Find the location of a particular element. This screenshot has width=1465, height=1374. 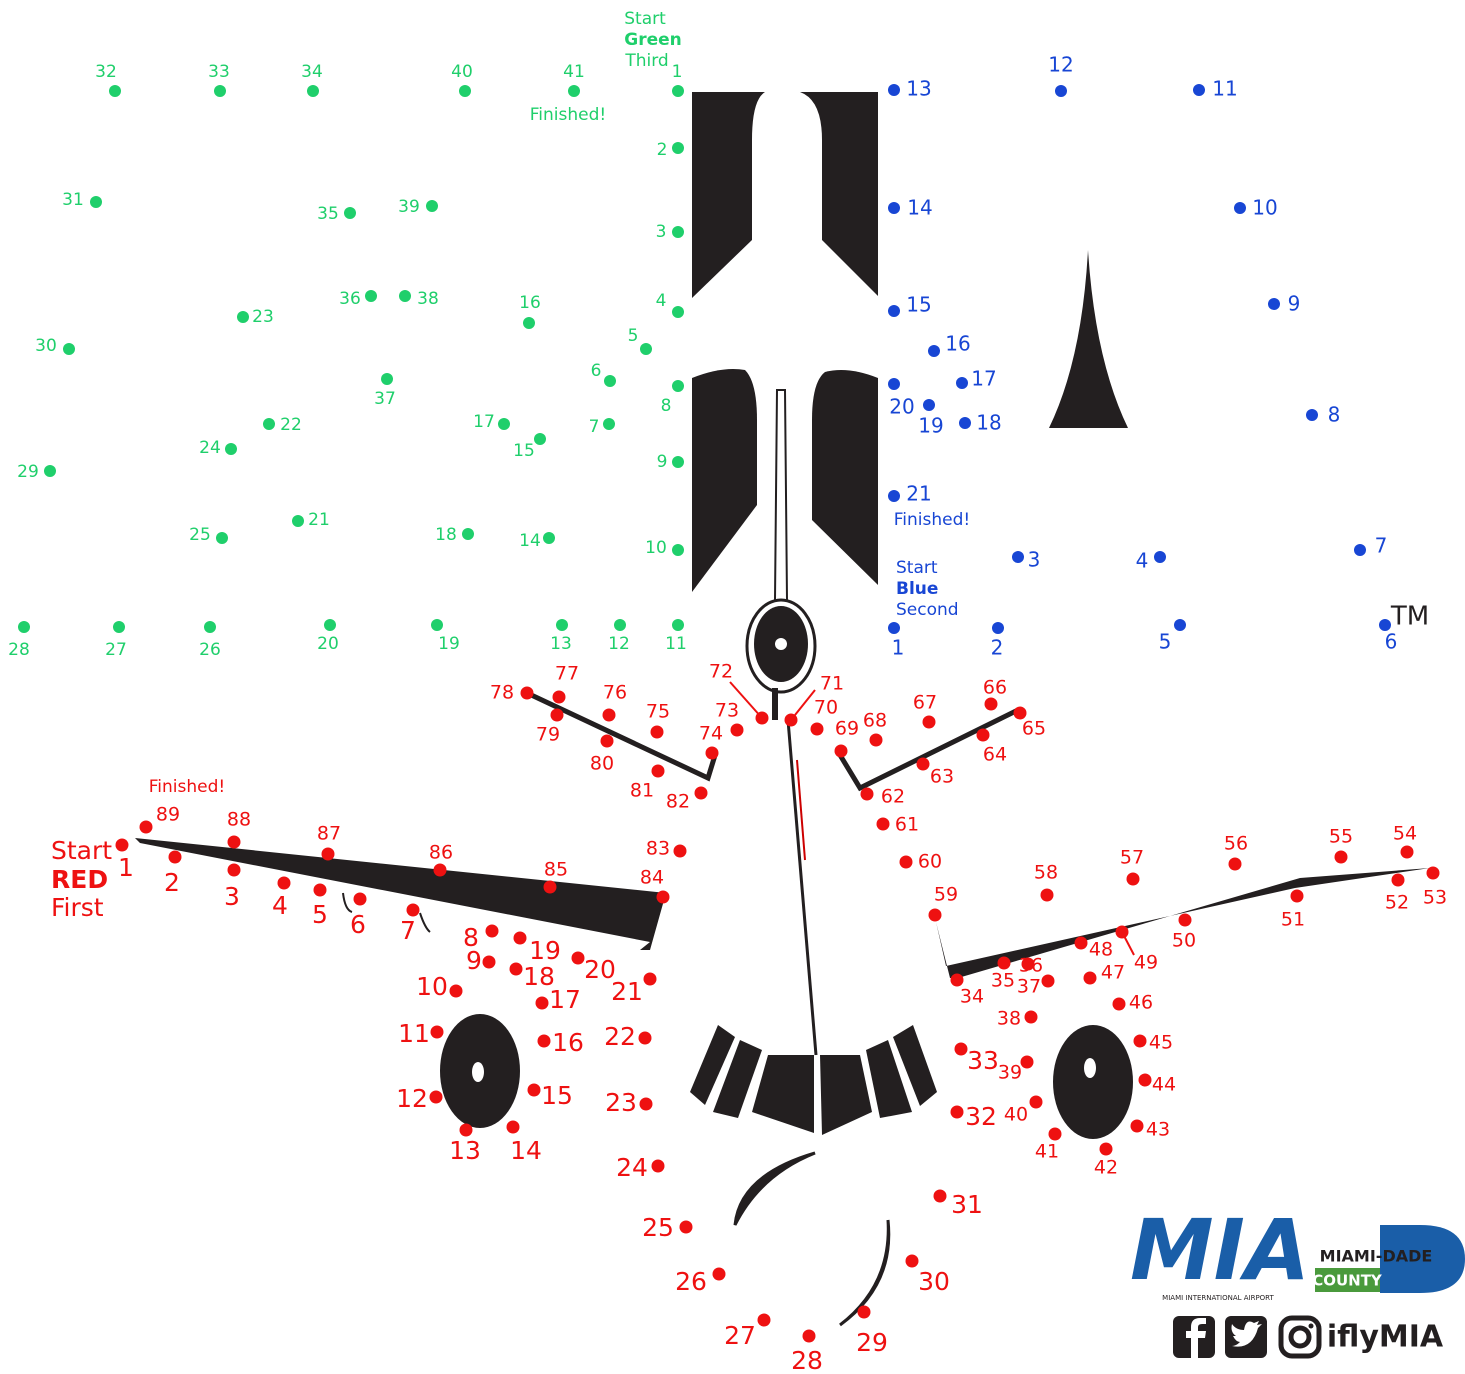

instagram-icon is located at coordinates (1300, 1337).